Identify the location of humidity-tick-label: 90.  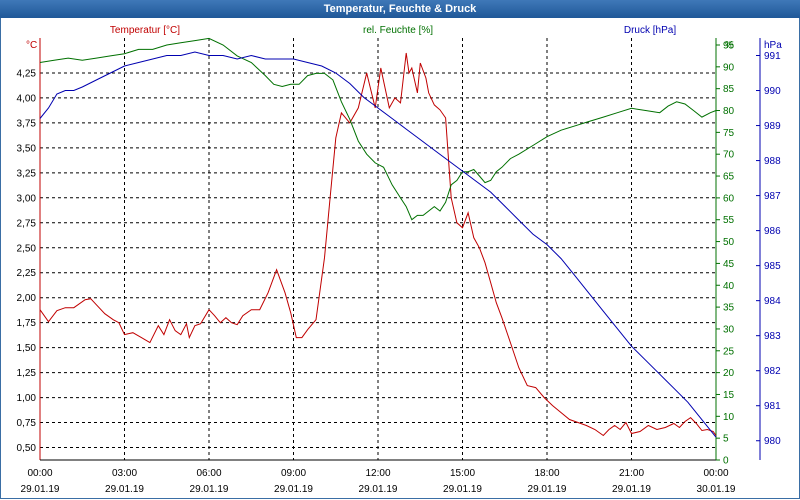
(729, 67).